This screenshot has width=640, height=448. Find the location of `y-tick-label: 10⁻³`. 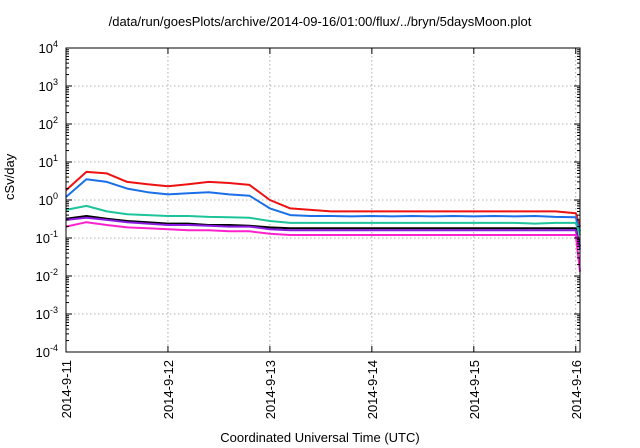

y-tick-label: 10⁻³ is located at coordinates (47, 313).